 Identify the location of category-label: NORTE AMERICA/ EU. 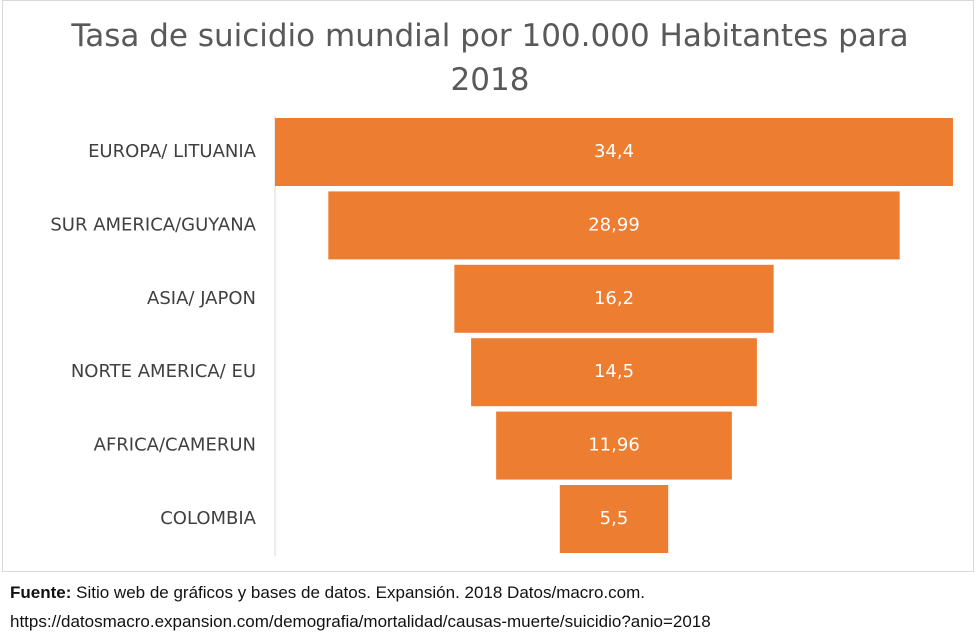
(163, 371).